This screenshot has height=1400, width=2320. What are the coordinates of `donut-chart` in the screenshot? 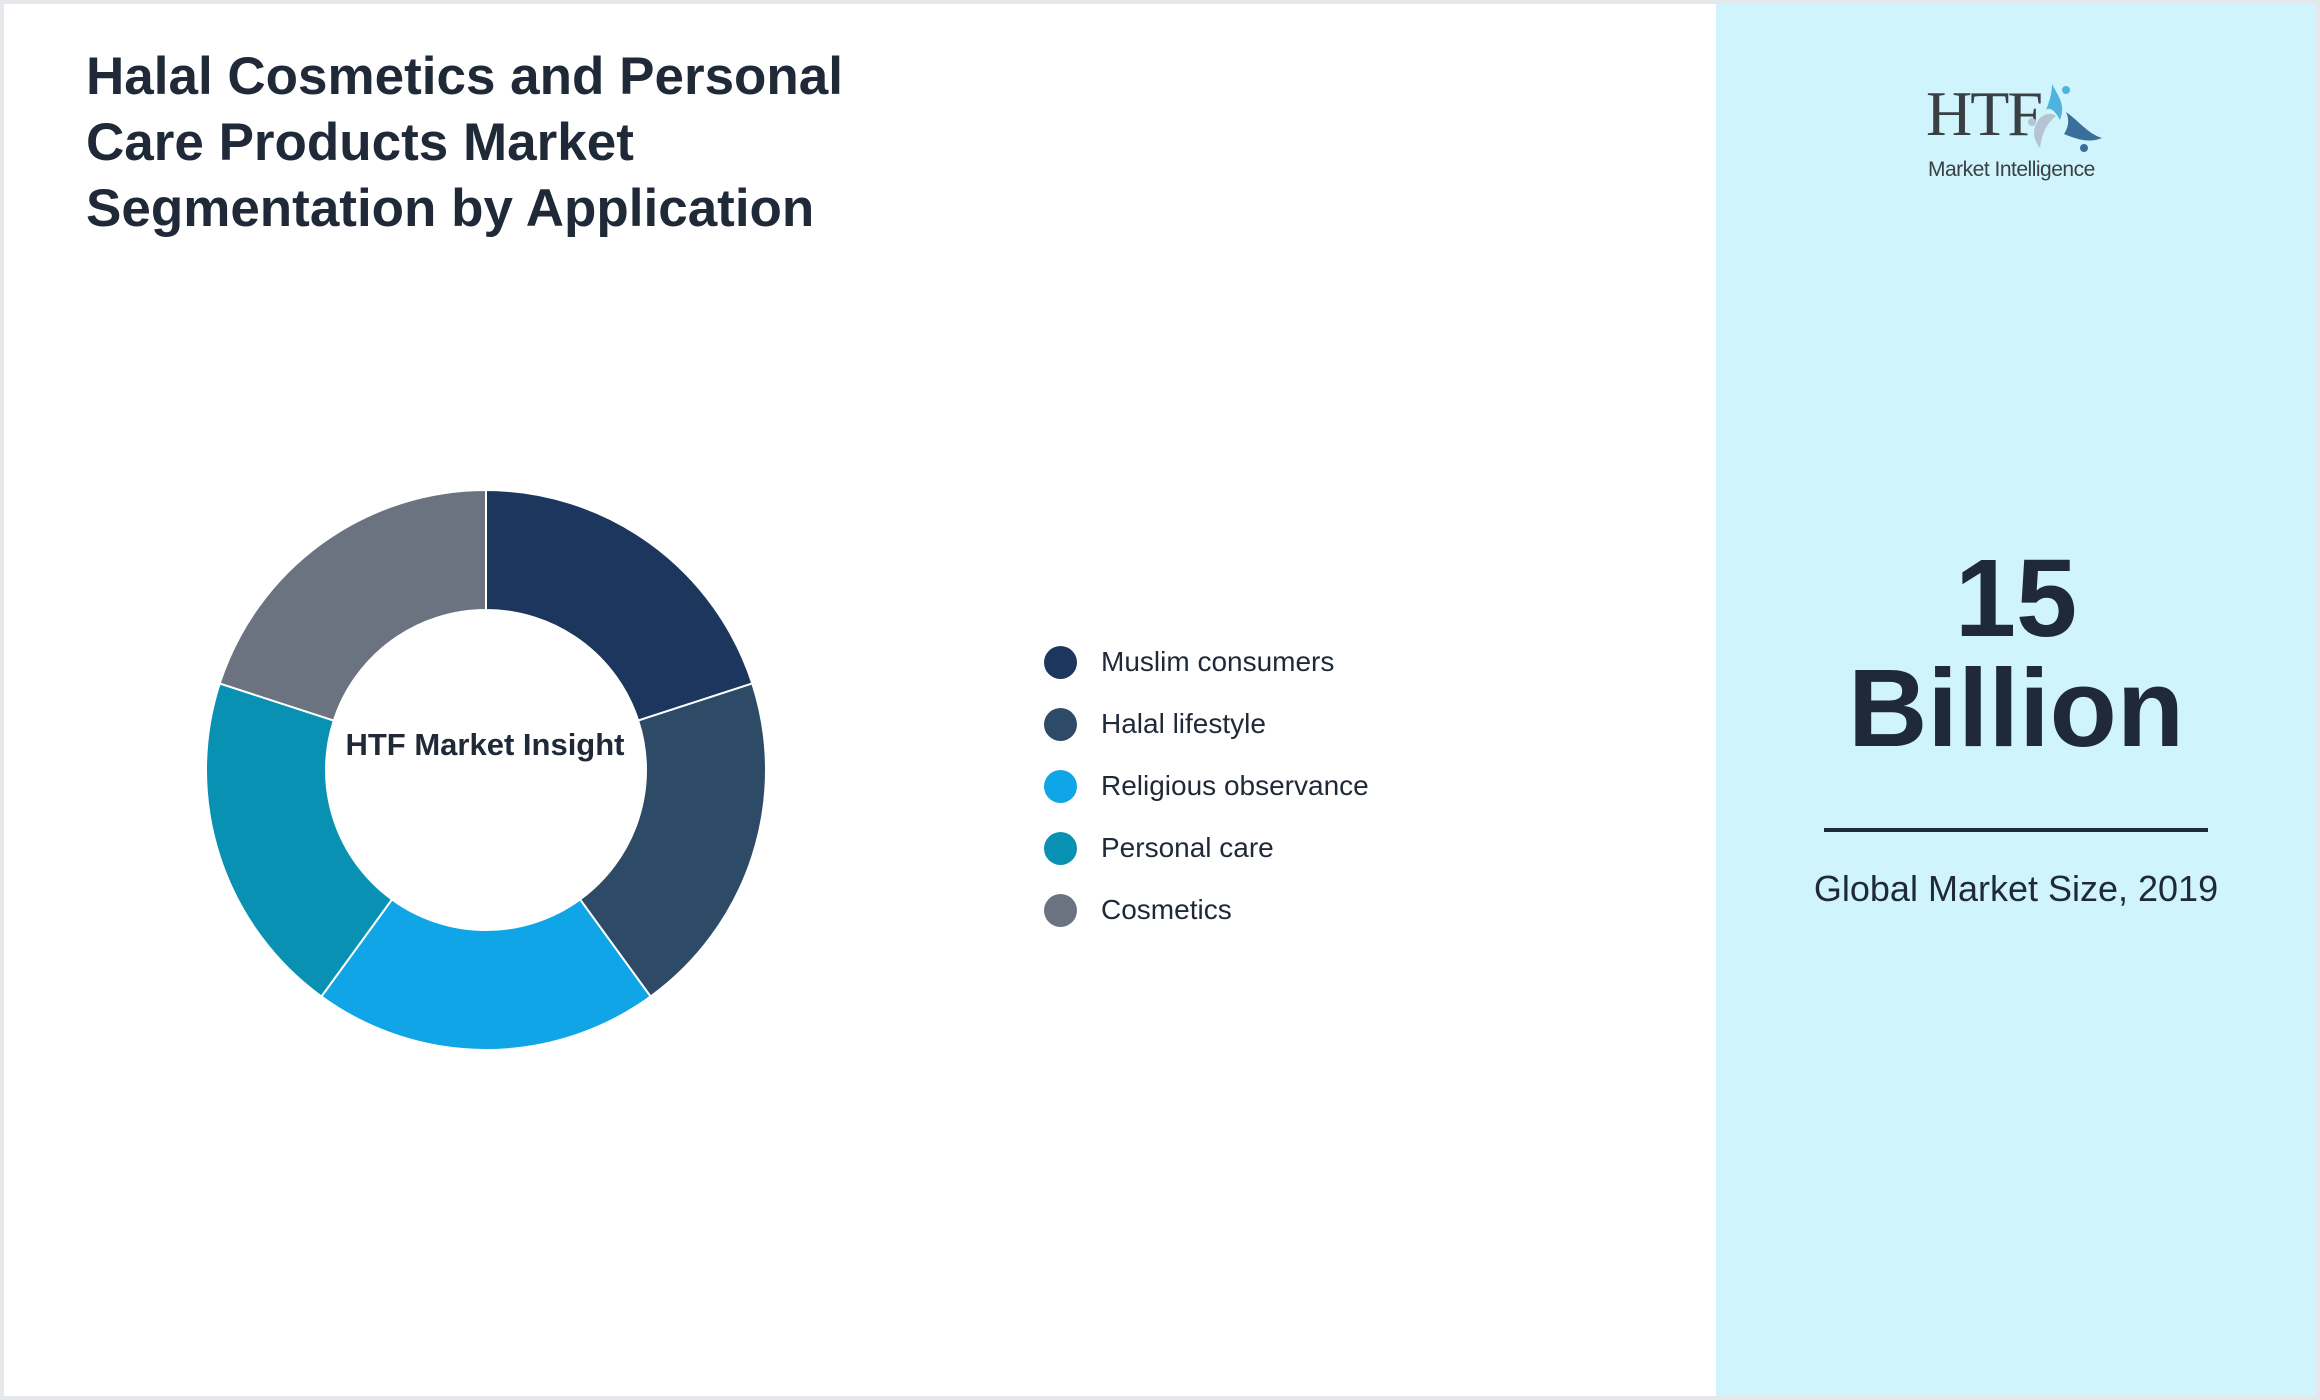 It's located at (486, 770).